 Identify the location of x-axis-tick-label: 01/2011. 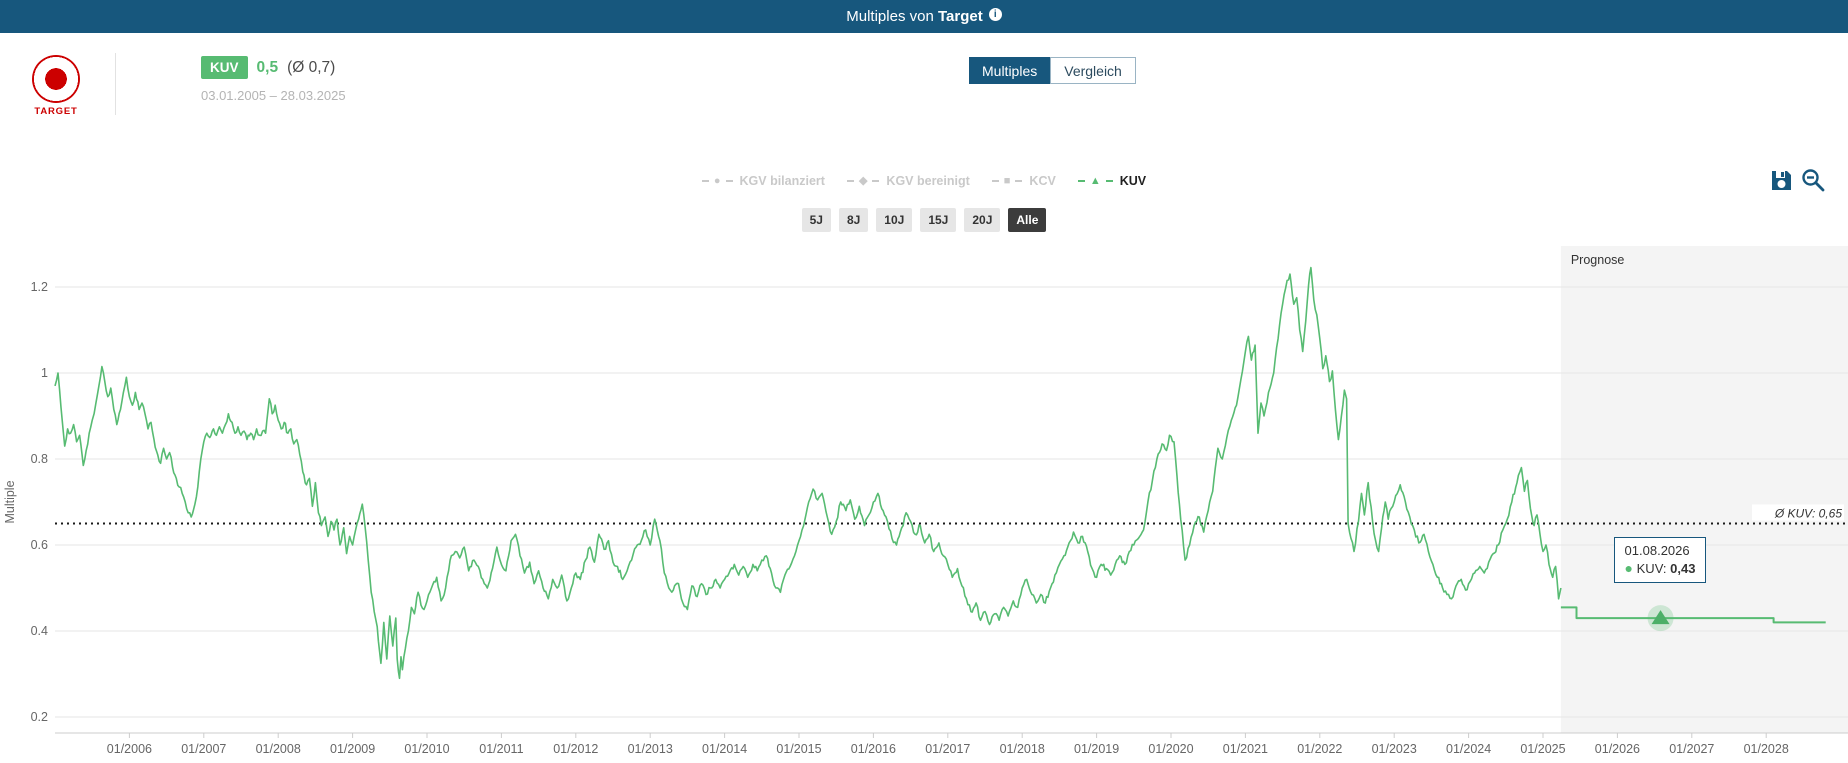
(501, 749).